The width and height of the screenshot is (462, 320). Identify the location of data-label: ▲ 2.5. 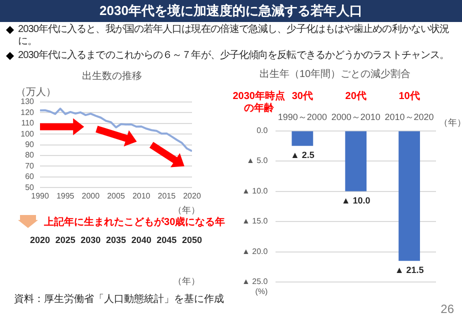
(302, 155).